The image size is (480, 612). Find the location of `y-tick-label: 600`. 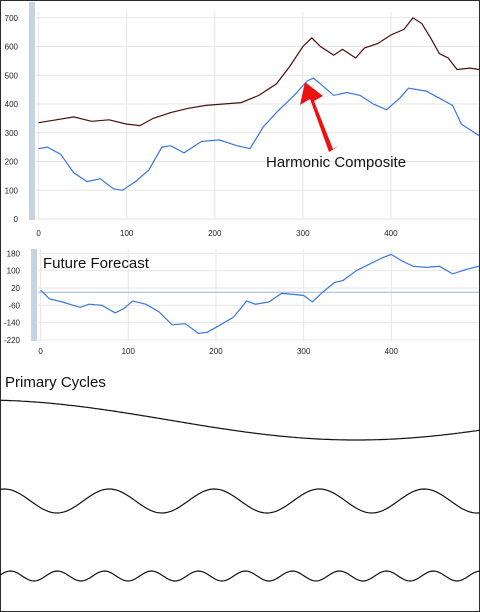

y-tick-label: 600 is located at coordinates (12, 47).